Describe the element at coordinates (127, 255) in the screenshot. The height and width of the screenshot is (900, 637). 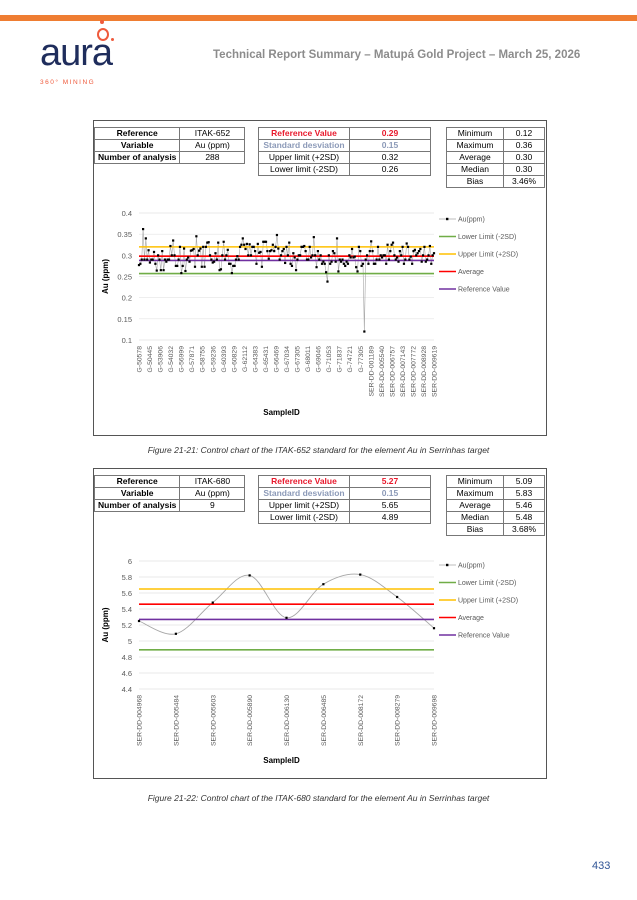
I see `y-tick-label: 0.3` at that location.